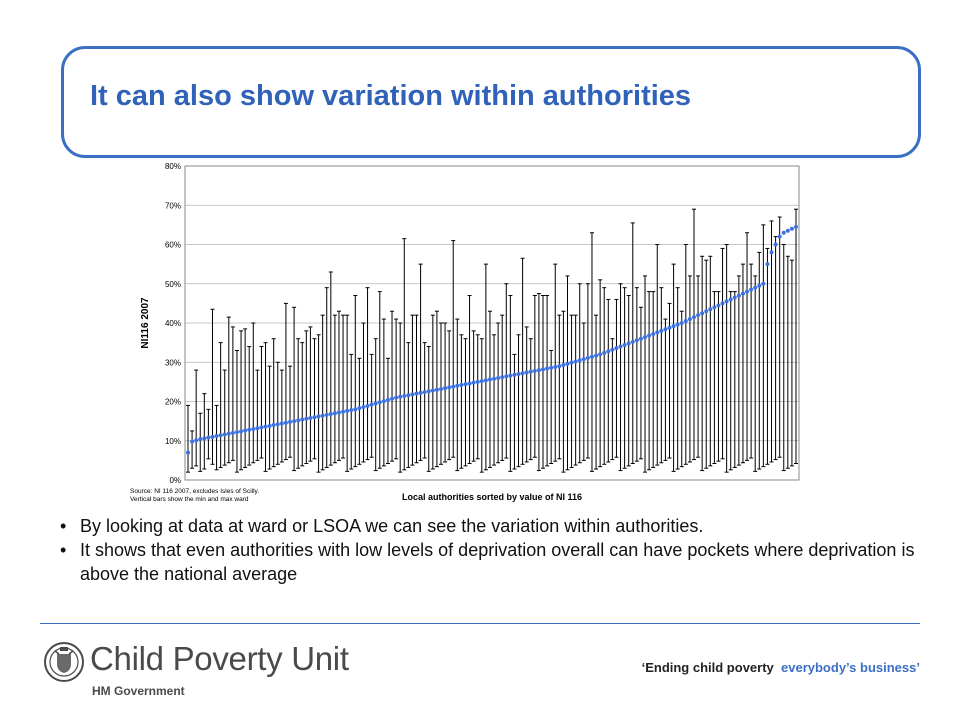 The width and height of the screenshot is (960, 720). What do you see at coordinates (173, 402) in the screenshot?
I see `y-tick-label: 20%` at bounding box center [173, 402].